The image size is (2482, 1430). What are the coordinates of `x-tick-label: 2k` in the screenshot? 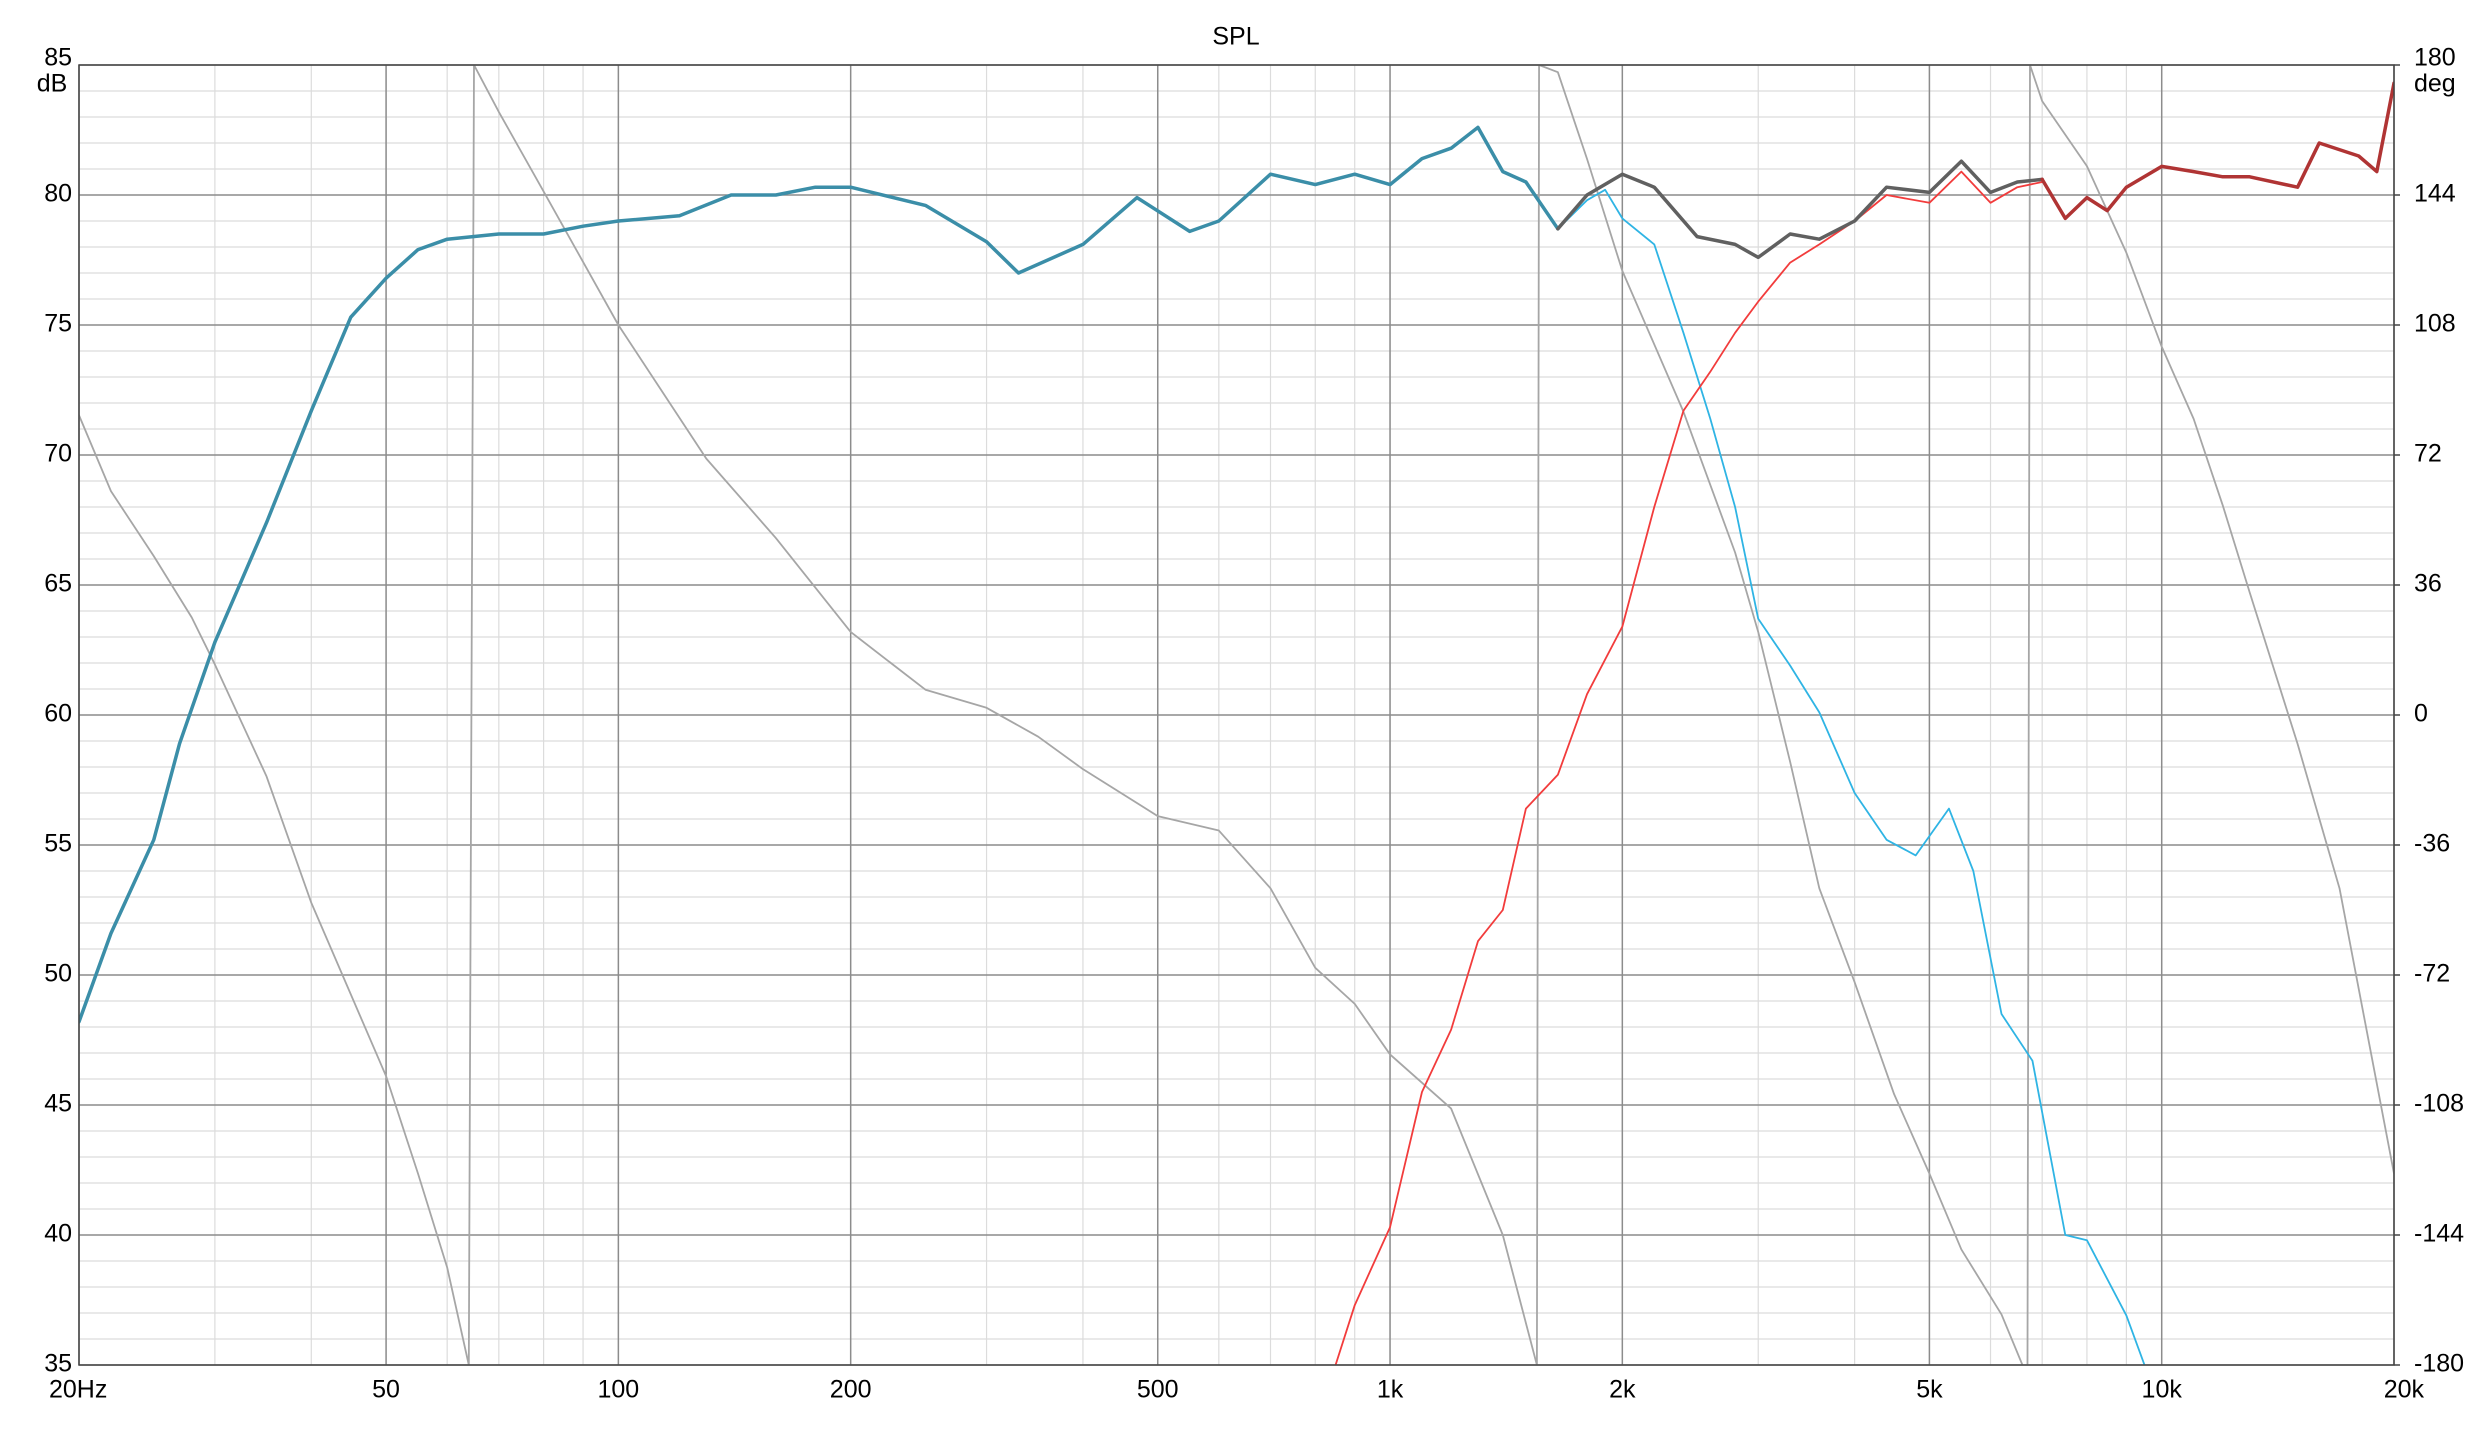 It's located at (1622, 1390).